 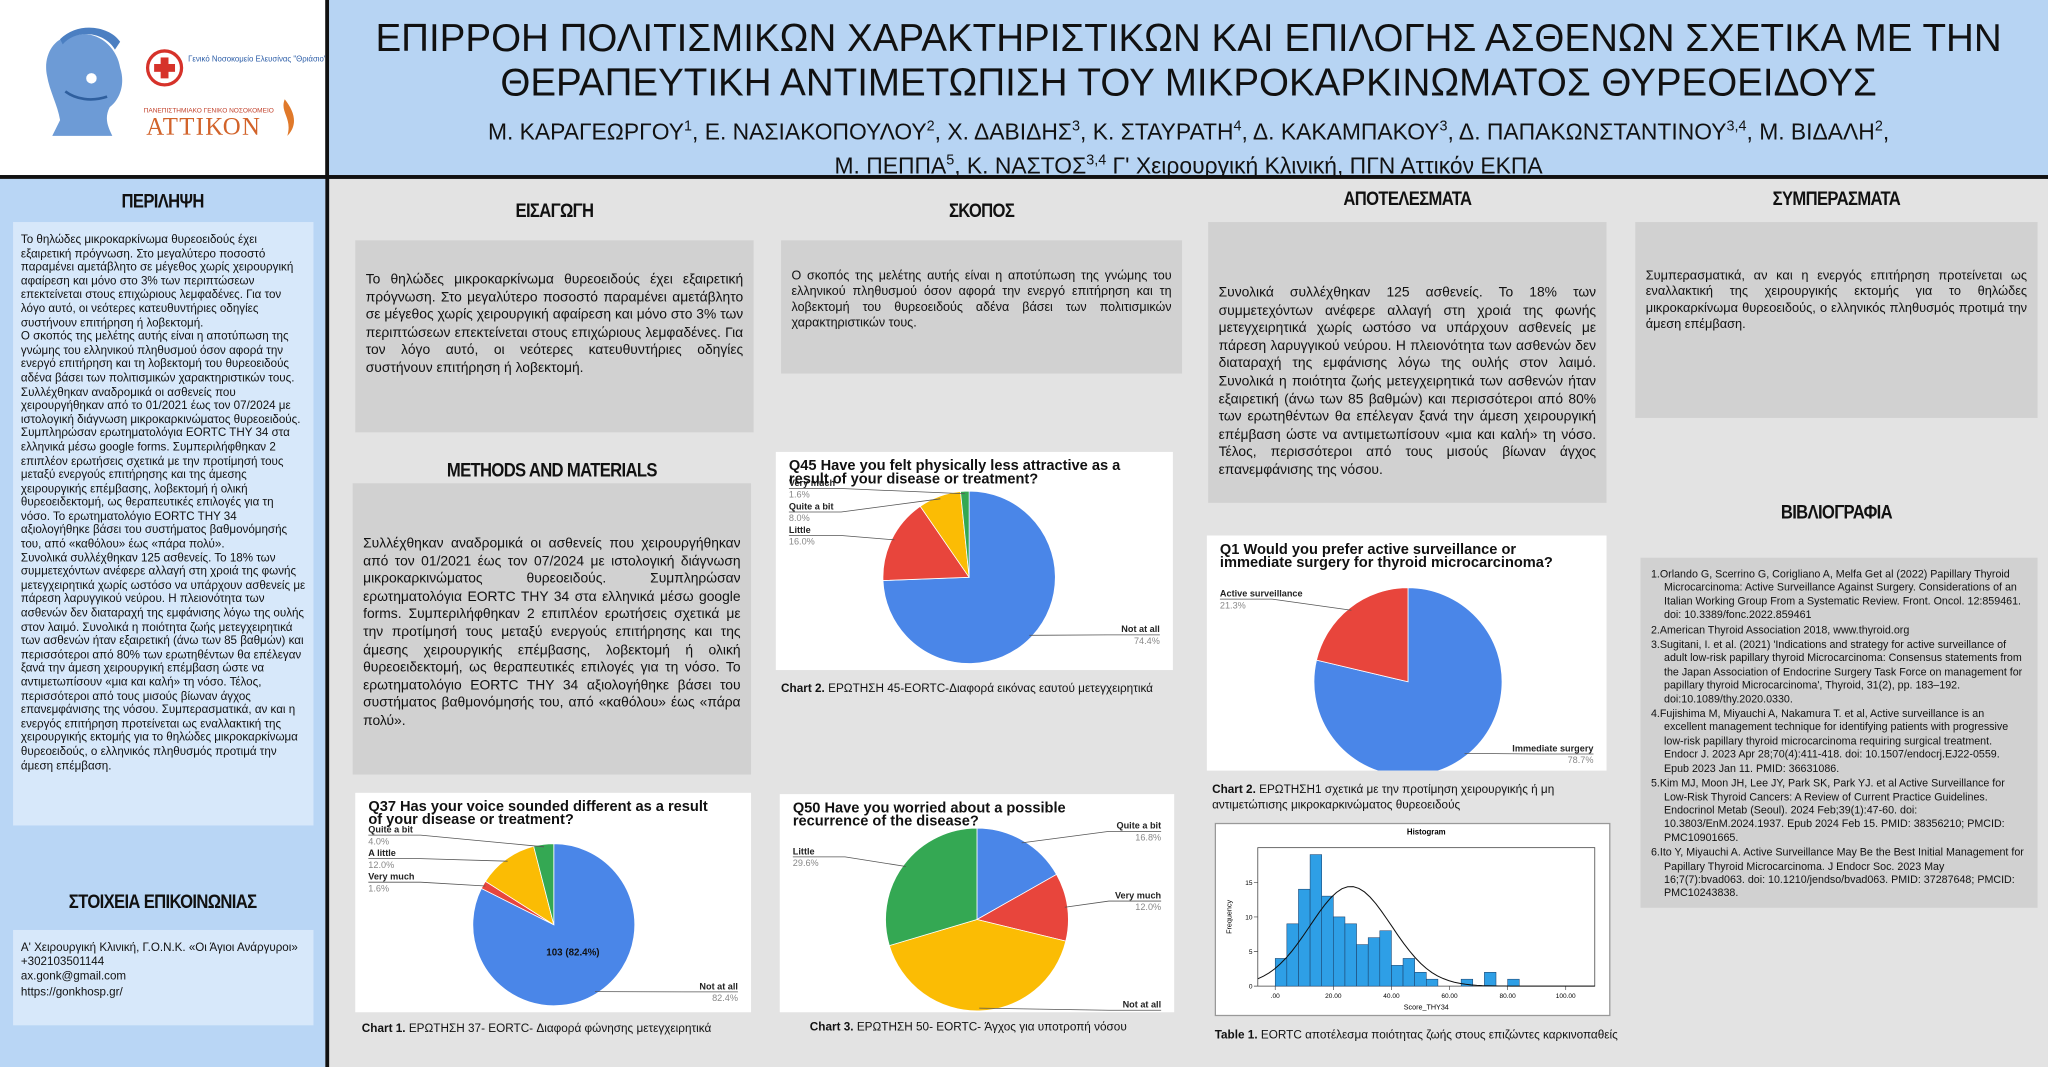 What do you see at coordinates (1148, 1011) in the screenshot?
I see `slice-value-label: 41.6%` at bounding box center [1148, 1011].